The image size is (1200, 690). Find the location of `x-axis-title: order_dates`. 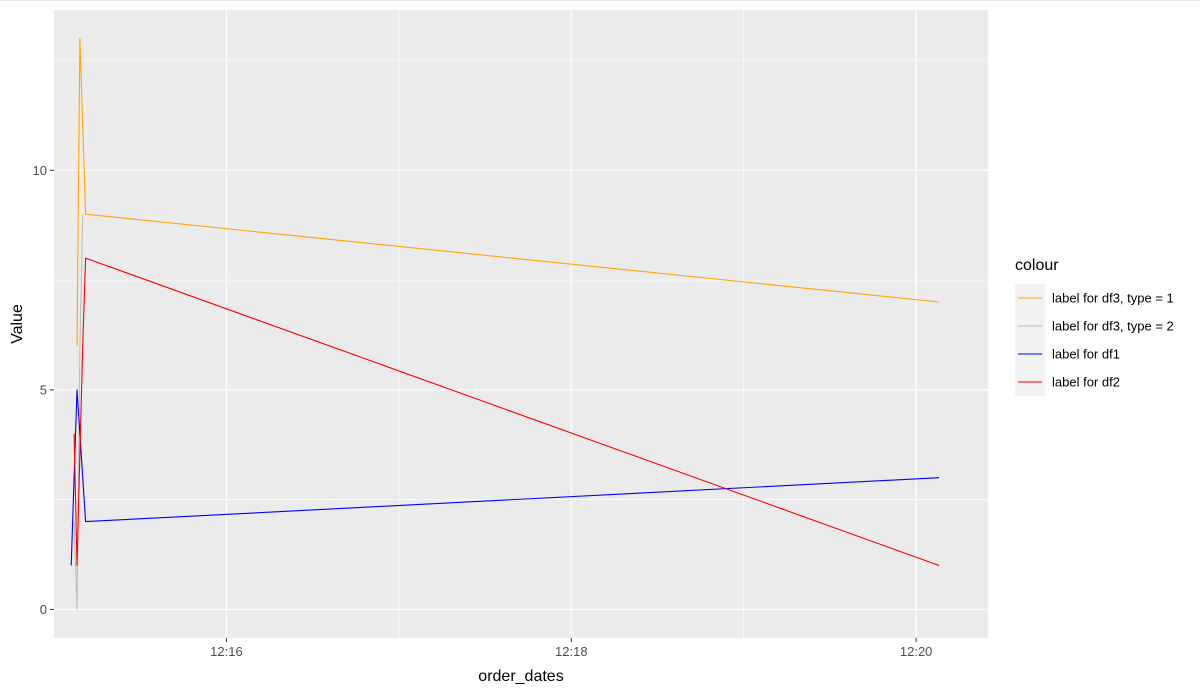

x-axis-title: order_dates is located at coordinates (520, 676).